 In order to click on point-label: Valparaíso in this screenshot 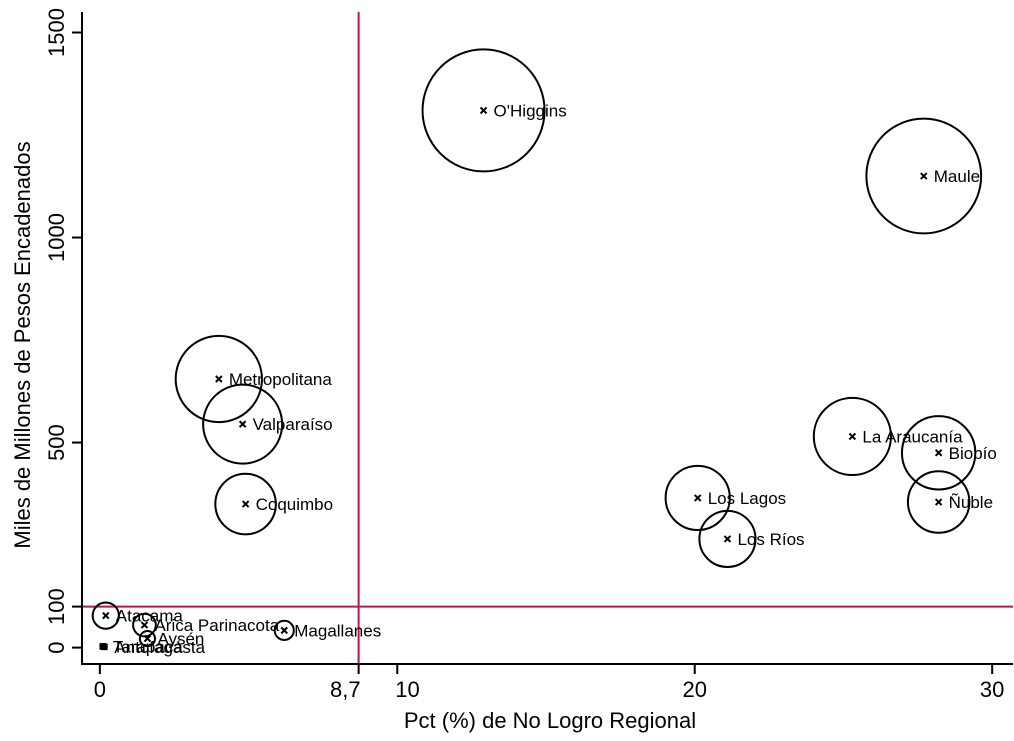, I will do `click(293, 424)`.